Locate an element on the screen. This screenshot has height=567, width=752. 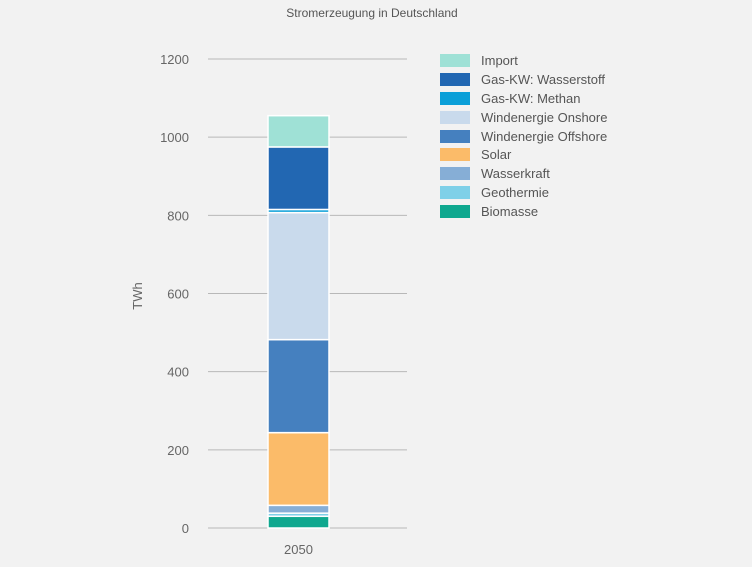
legend-label: Windenergie Onshore is located at coordinates (544, 117).